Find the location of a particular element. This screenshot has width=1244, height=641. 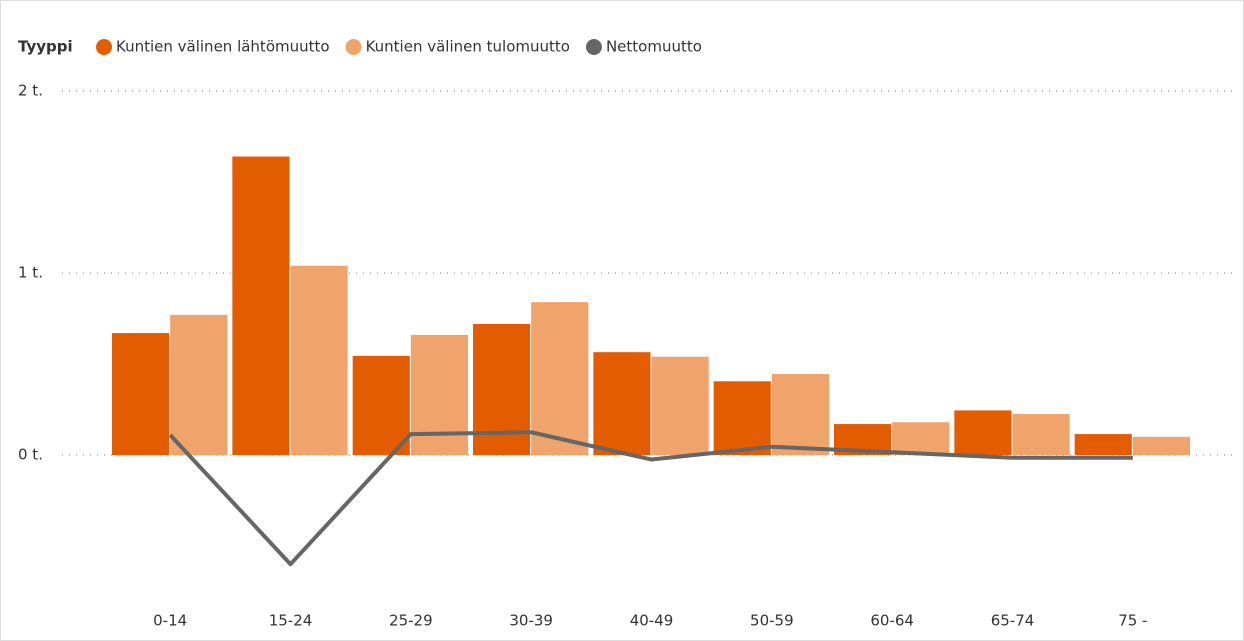

legend-title: Tyyppi is located at coordinates (45, 47).